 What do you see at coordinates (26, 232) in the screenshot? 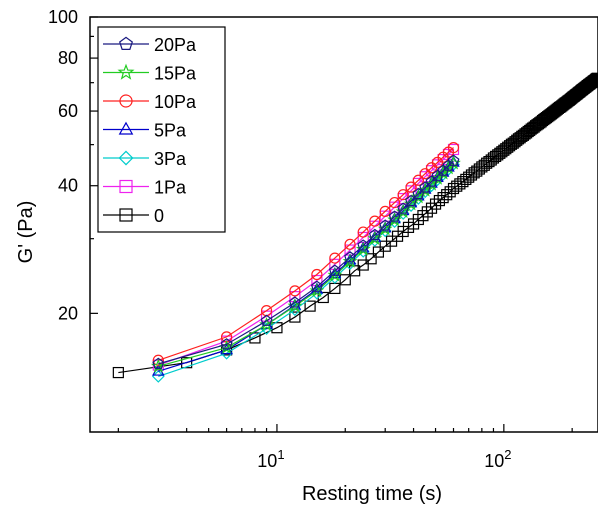
I see `y-axis-label: G' (Pa)` at bounding box center [26, 232].